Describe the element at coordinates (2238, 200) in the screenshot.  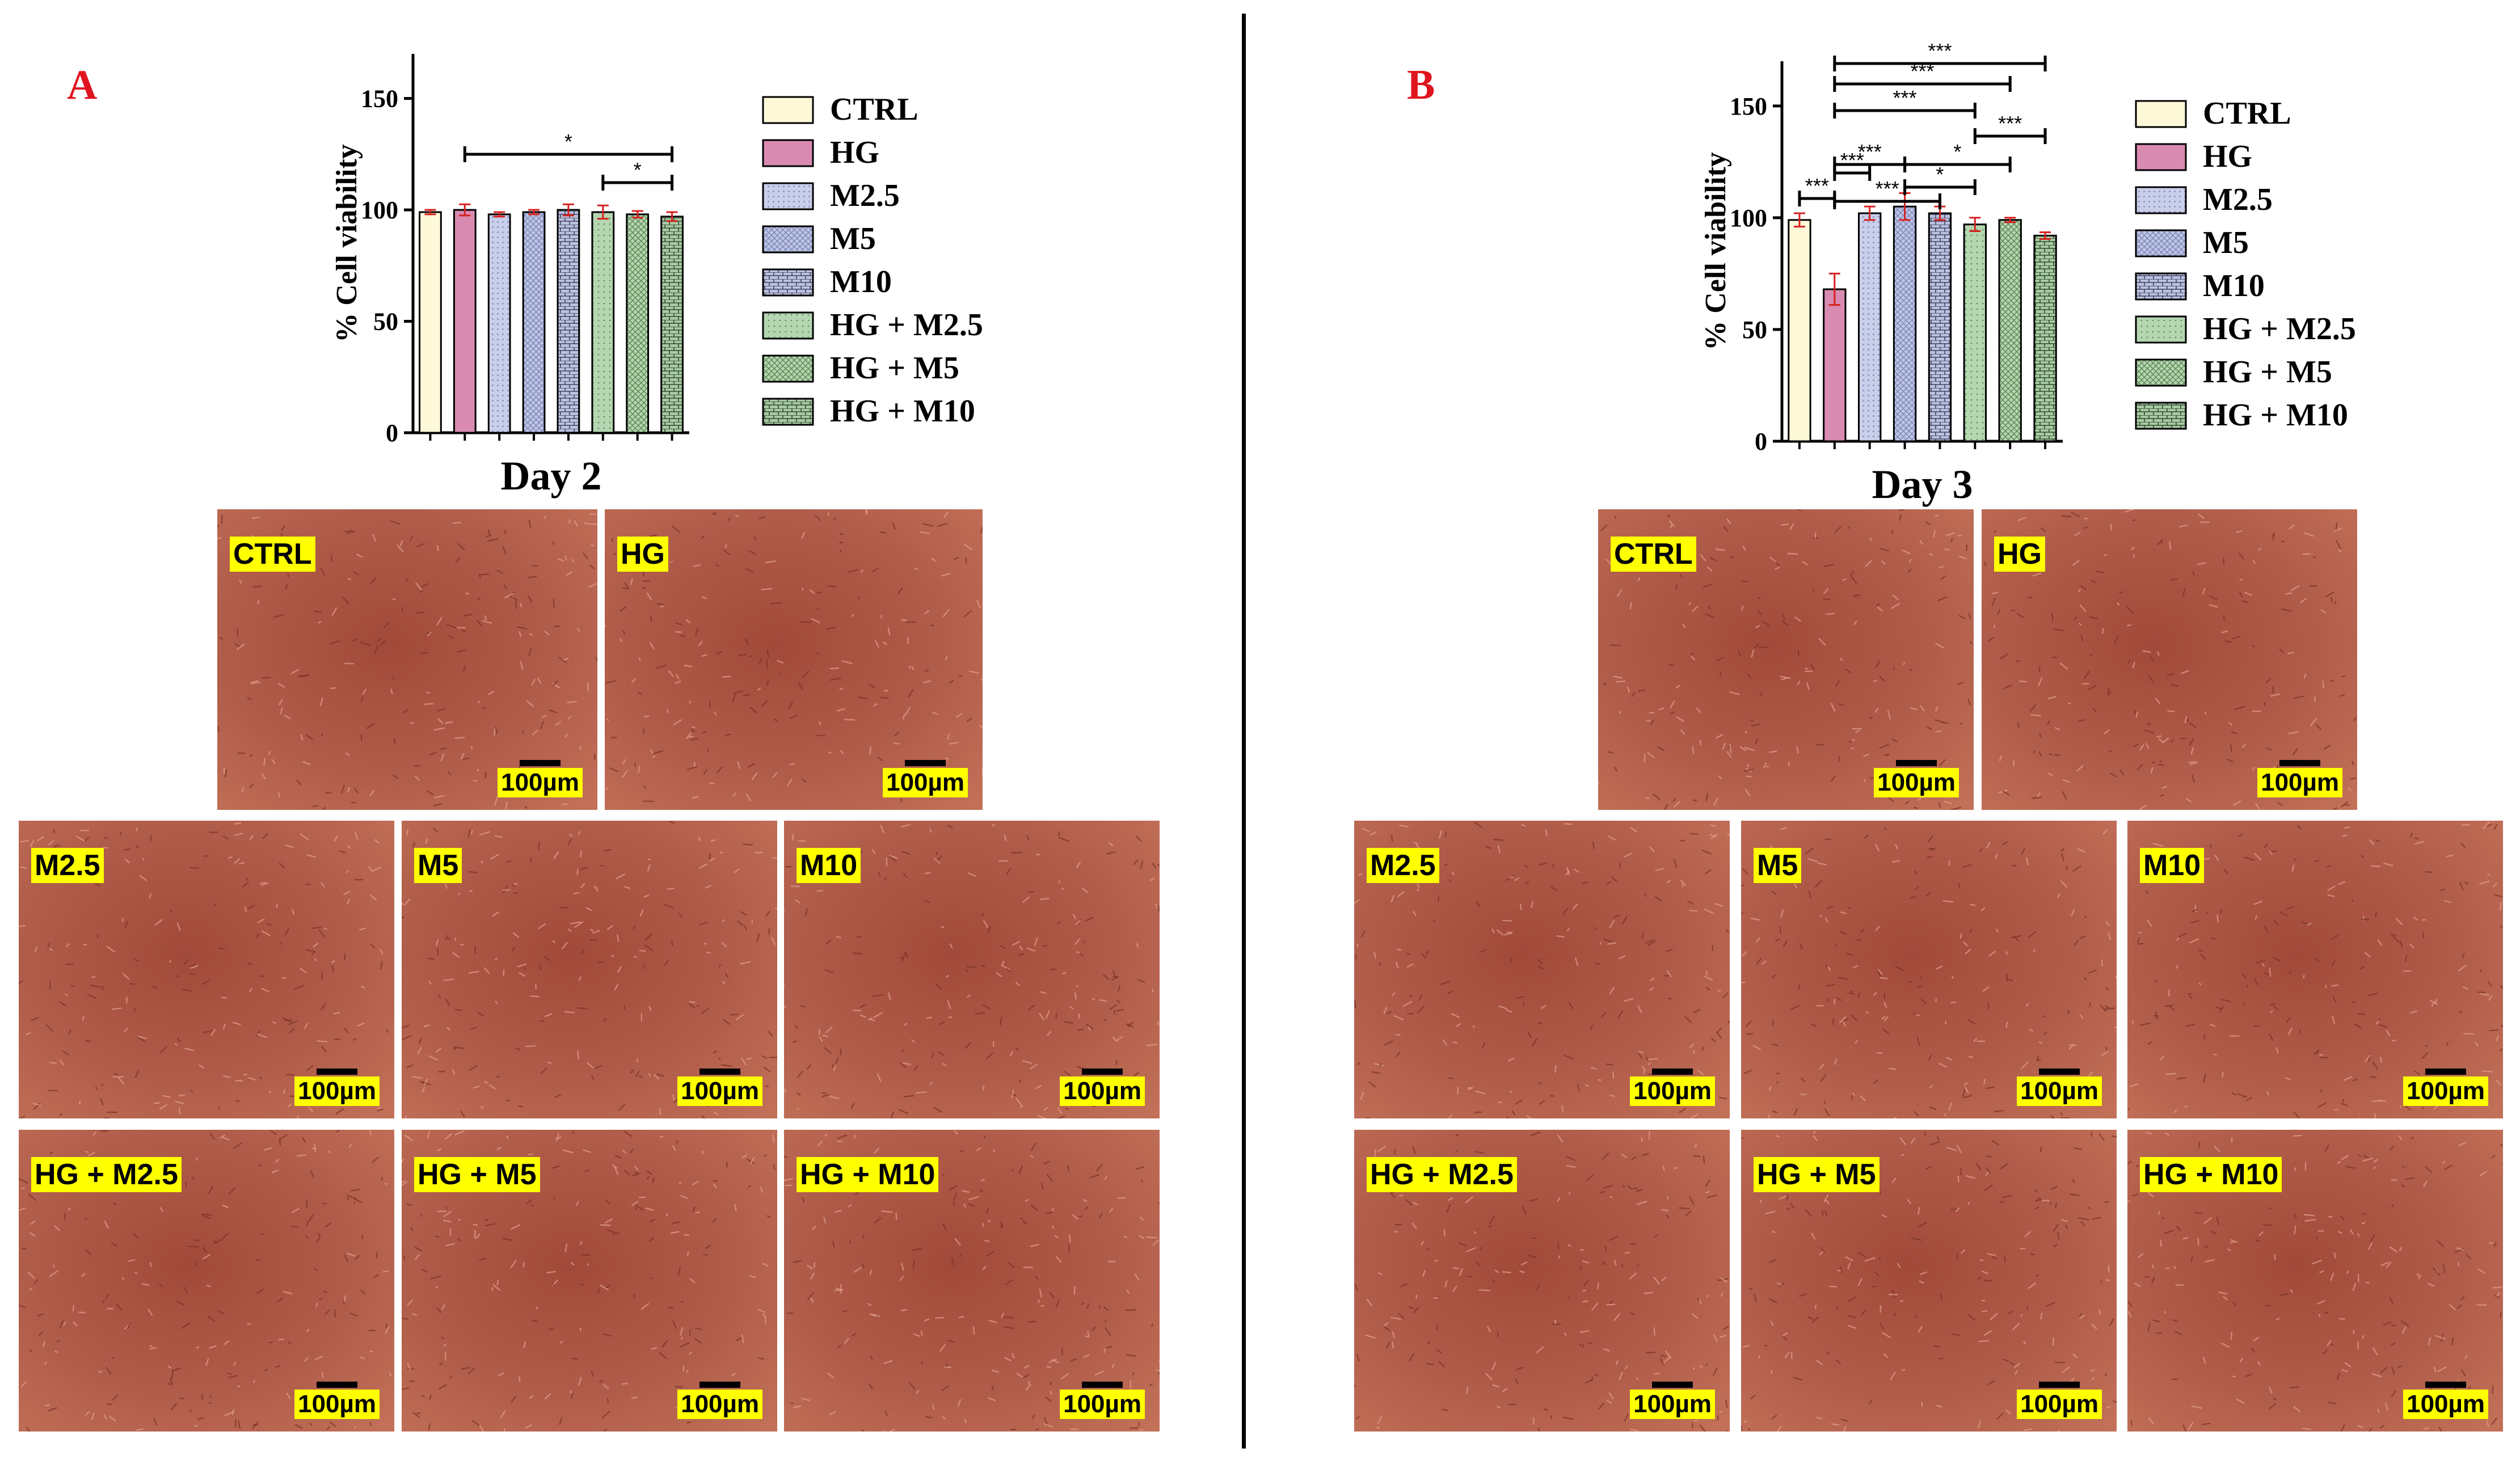
I see `legend-label: M2.5` at that location.